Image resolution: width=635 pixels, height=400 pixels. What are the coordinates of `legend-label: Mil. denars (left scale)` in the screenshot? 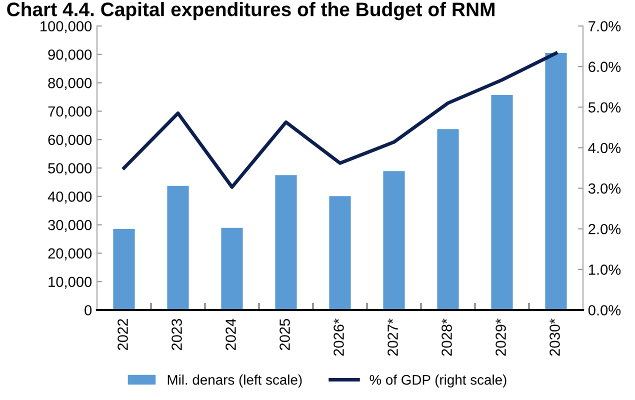 It's located at (235, 381).